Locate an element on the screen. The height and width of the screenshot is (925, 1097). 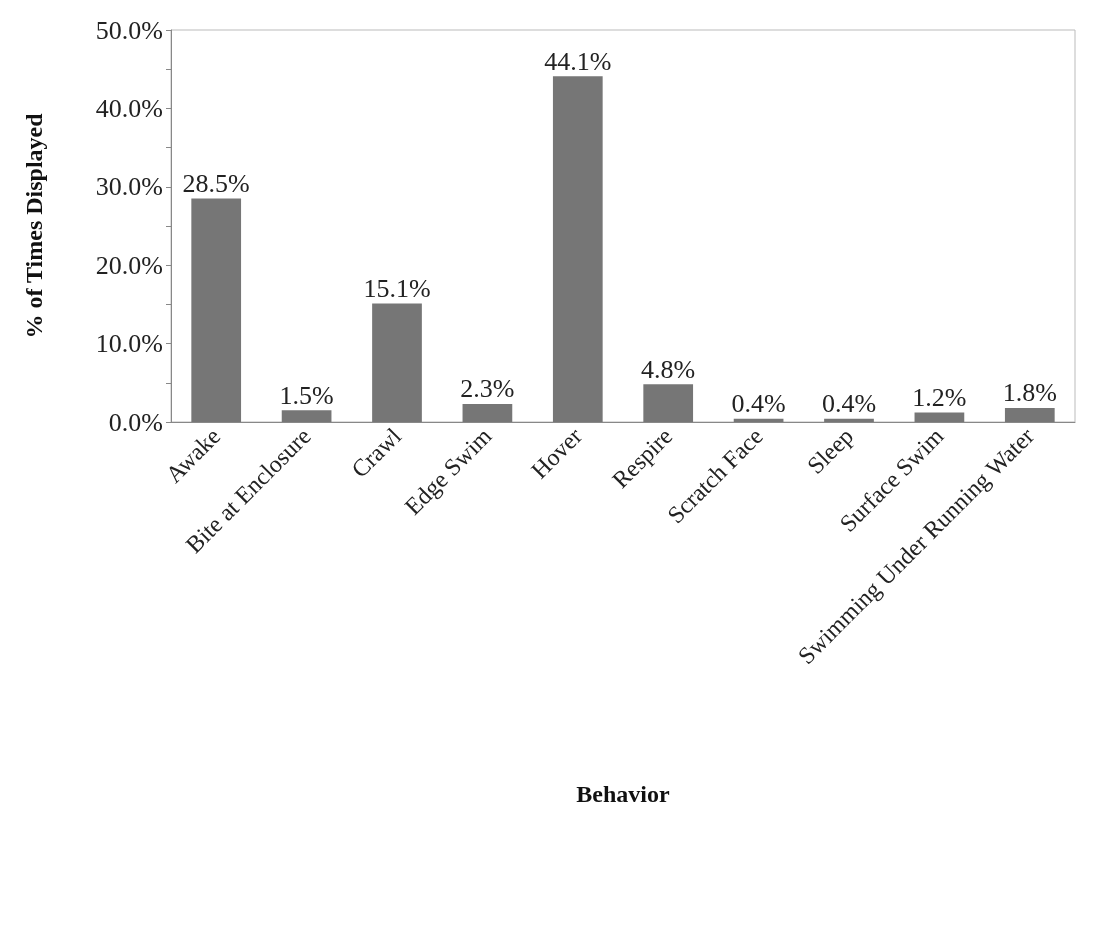
data-label: 28.5% is located at coordinates (216, 184).